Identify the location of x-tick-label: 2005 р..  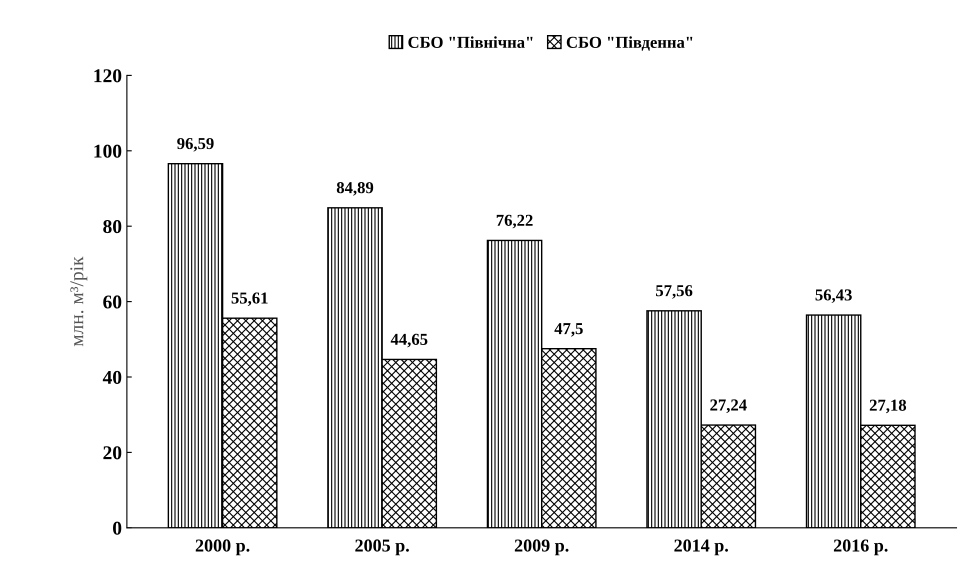
(382, 547).